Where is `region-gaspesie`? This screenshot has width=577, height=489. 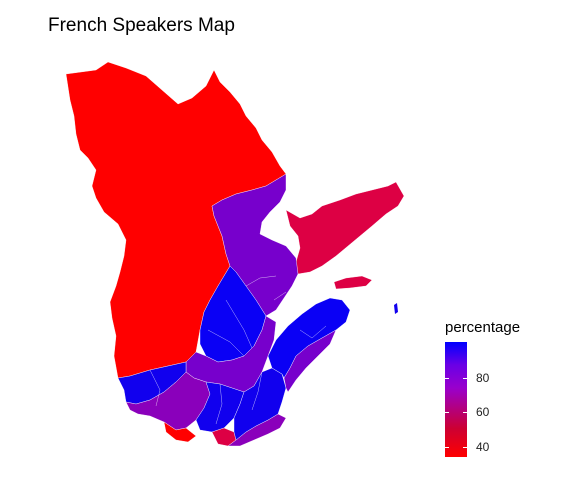 region-gaspesie is located at coordinates (309, 338).